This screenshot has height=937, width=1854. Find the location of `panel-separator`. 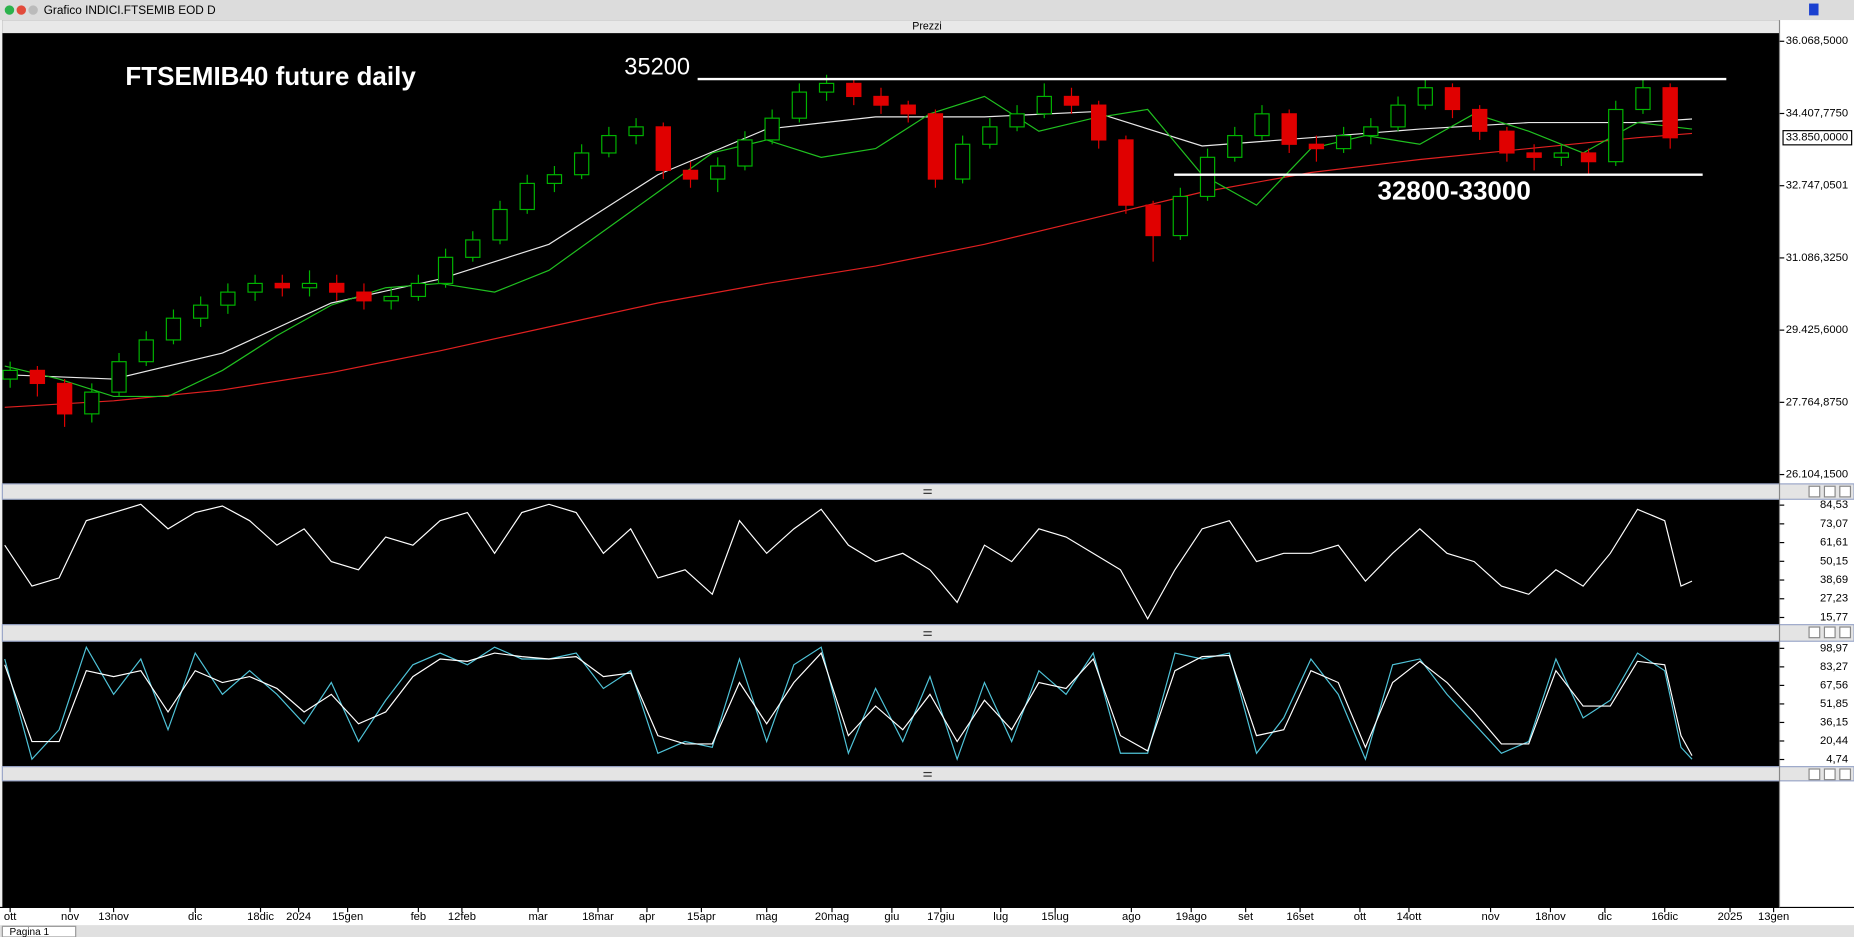

panel-separator is located at coordinates (927, 774).